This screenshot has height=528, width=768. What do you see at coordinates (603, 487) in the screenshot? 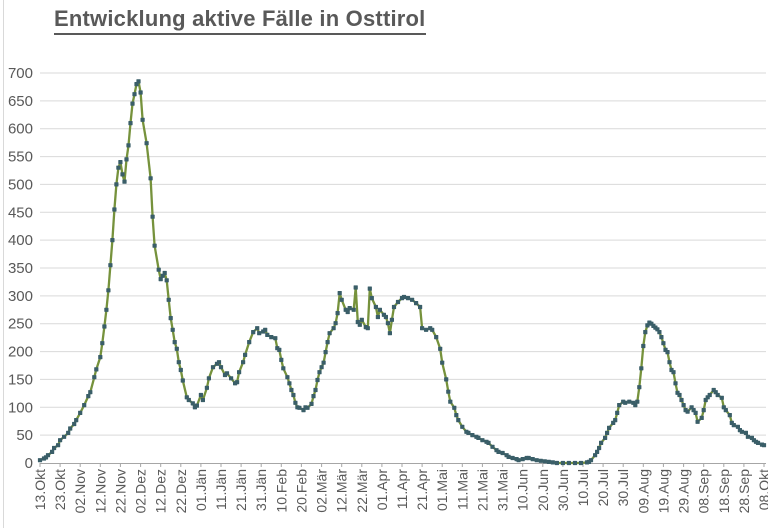
I see `x-tick-label: 20.Jul` at bounding box center [603, 487].